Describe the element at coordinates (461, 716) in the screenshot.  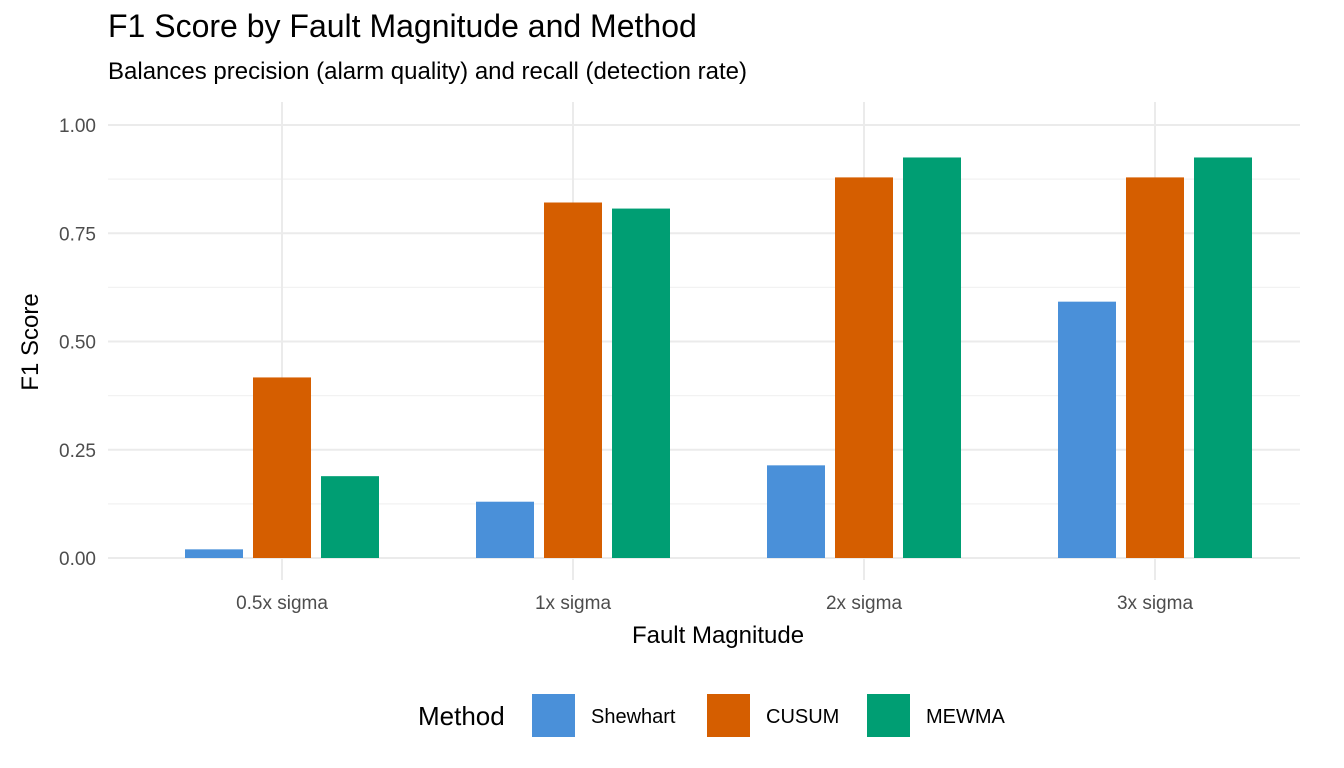
I see `legend-title: Method` at that location.